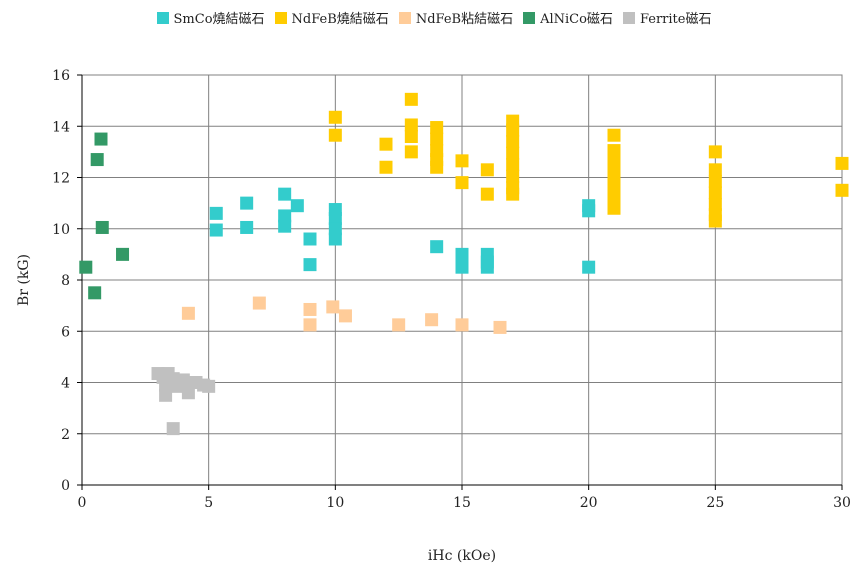  I want to click on legend-item: SmCo燒結磁石, so click(210, 17).